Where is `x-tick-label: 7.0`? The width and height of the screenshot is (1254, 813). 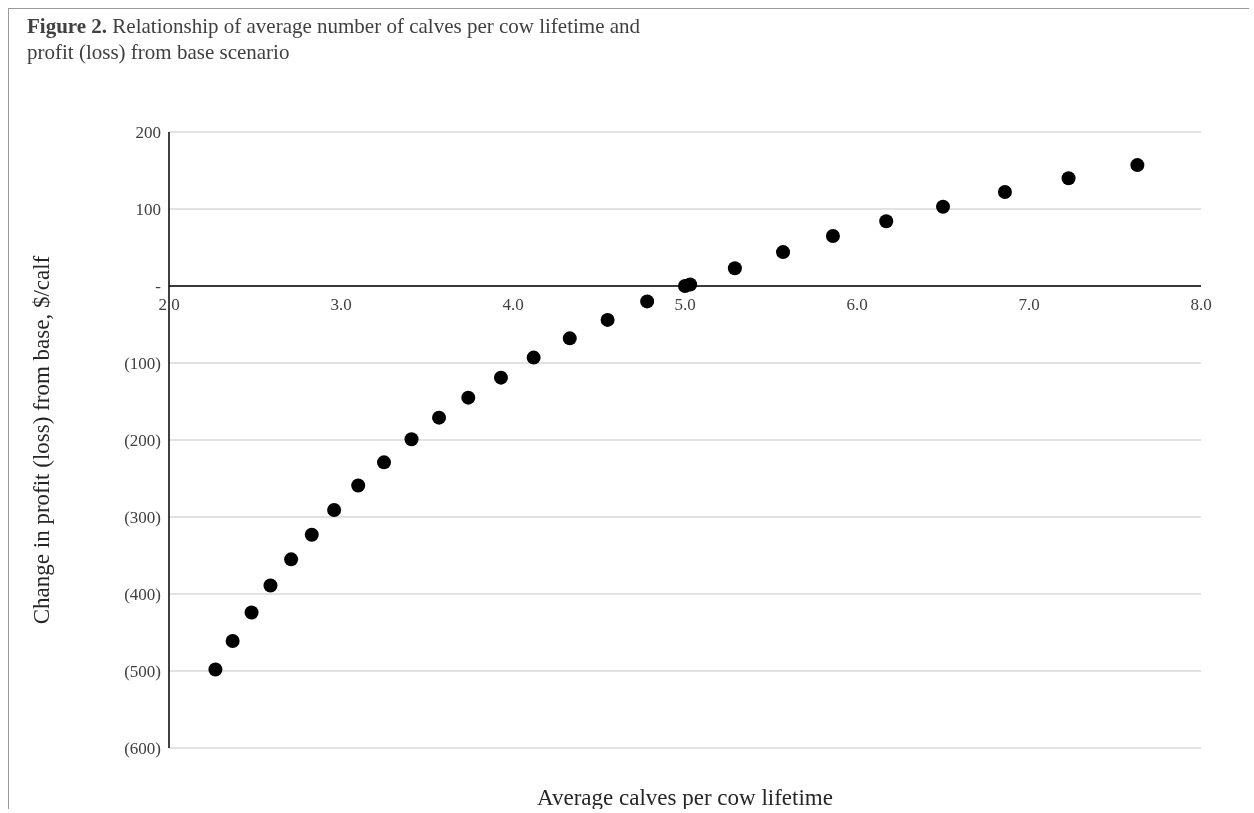 x-tick-label: 7.0 is located at coordinates (1029, 304).